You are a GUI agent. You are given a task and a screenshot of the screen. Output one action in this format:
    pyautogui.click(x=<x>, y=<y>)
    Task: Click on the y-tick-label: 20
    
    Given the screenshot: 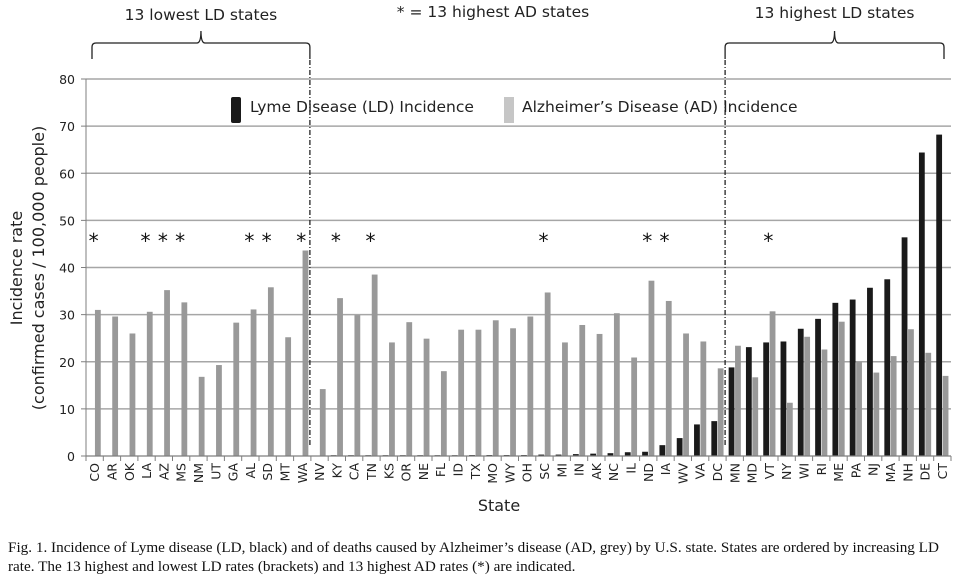 What is the action you would take?
    pyautogui.click(x=67, y=362)
    